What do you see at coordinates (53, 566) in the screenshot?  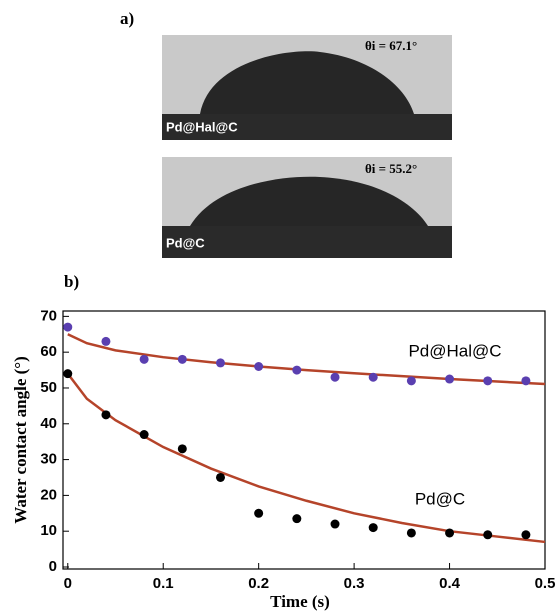 I see `y-tick-label: 0` at bounding box center [53, 566].